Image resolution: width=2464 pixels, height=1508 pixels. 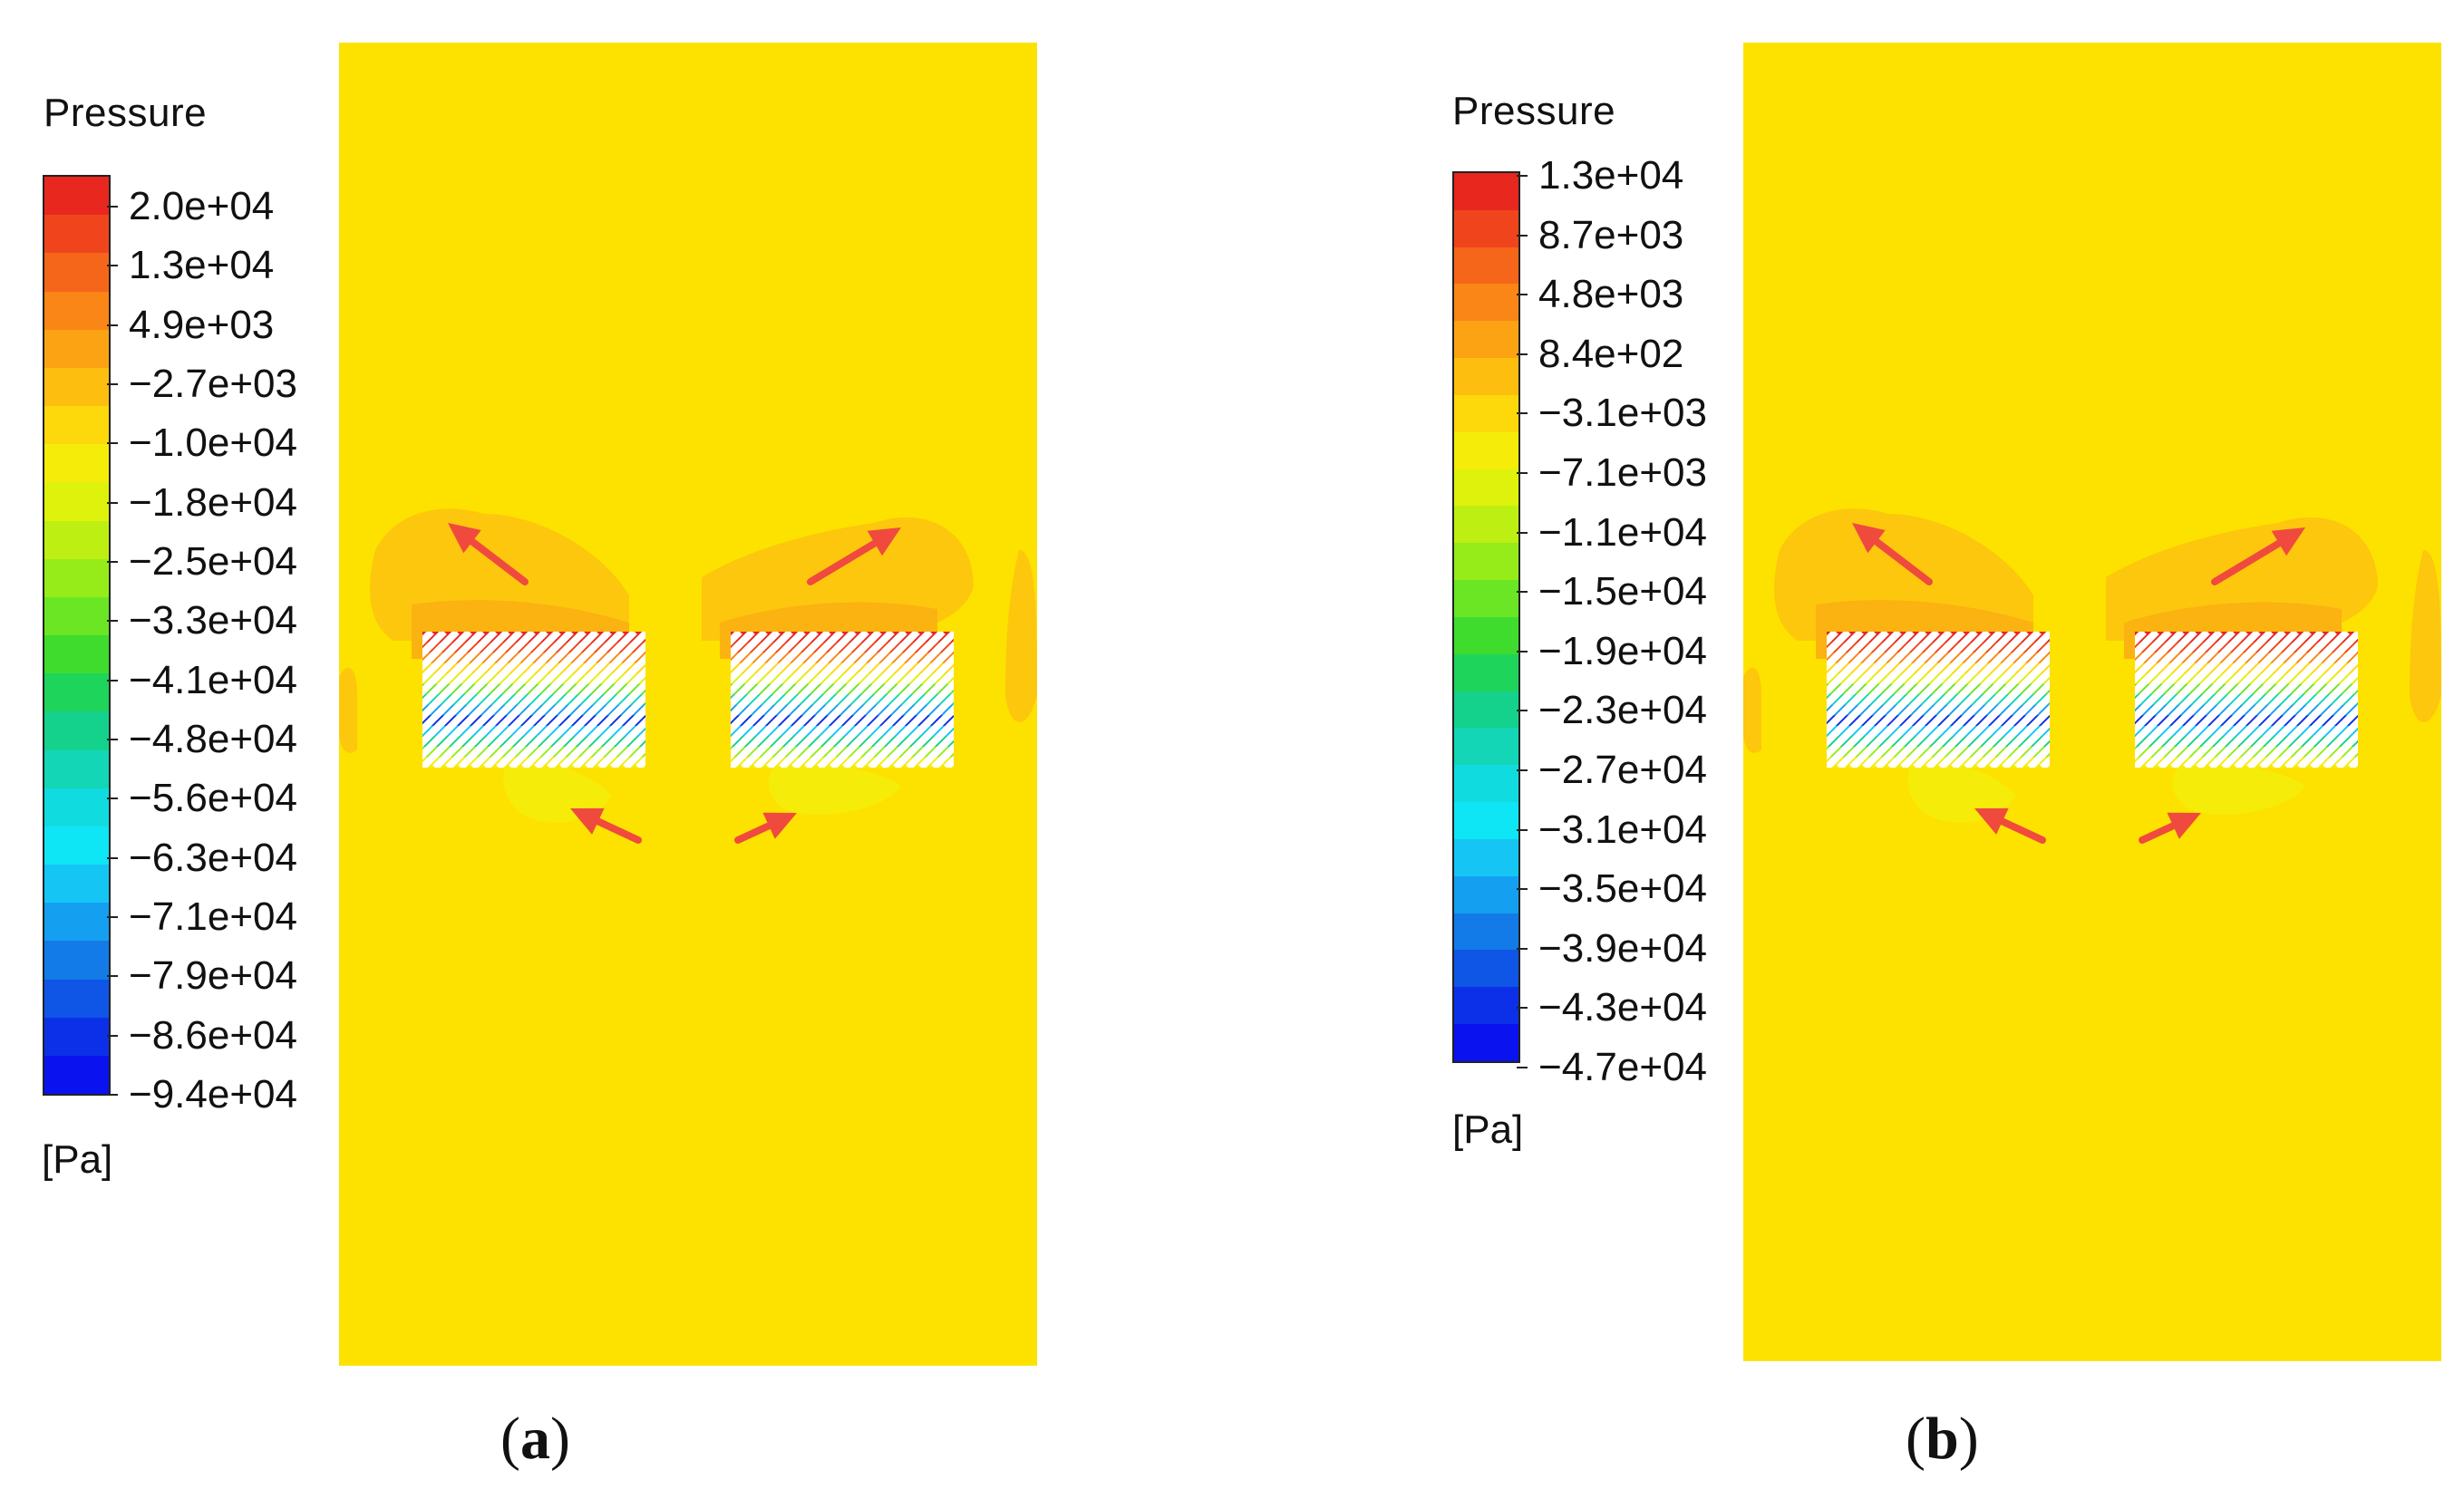 What do you see at coordinates (1488, 1129) in the screenshot?
I see `legend-unit: [Pa]` at bounding box center [1488, 1129].